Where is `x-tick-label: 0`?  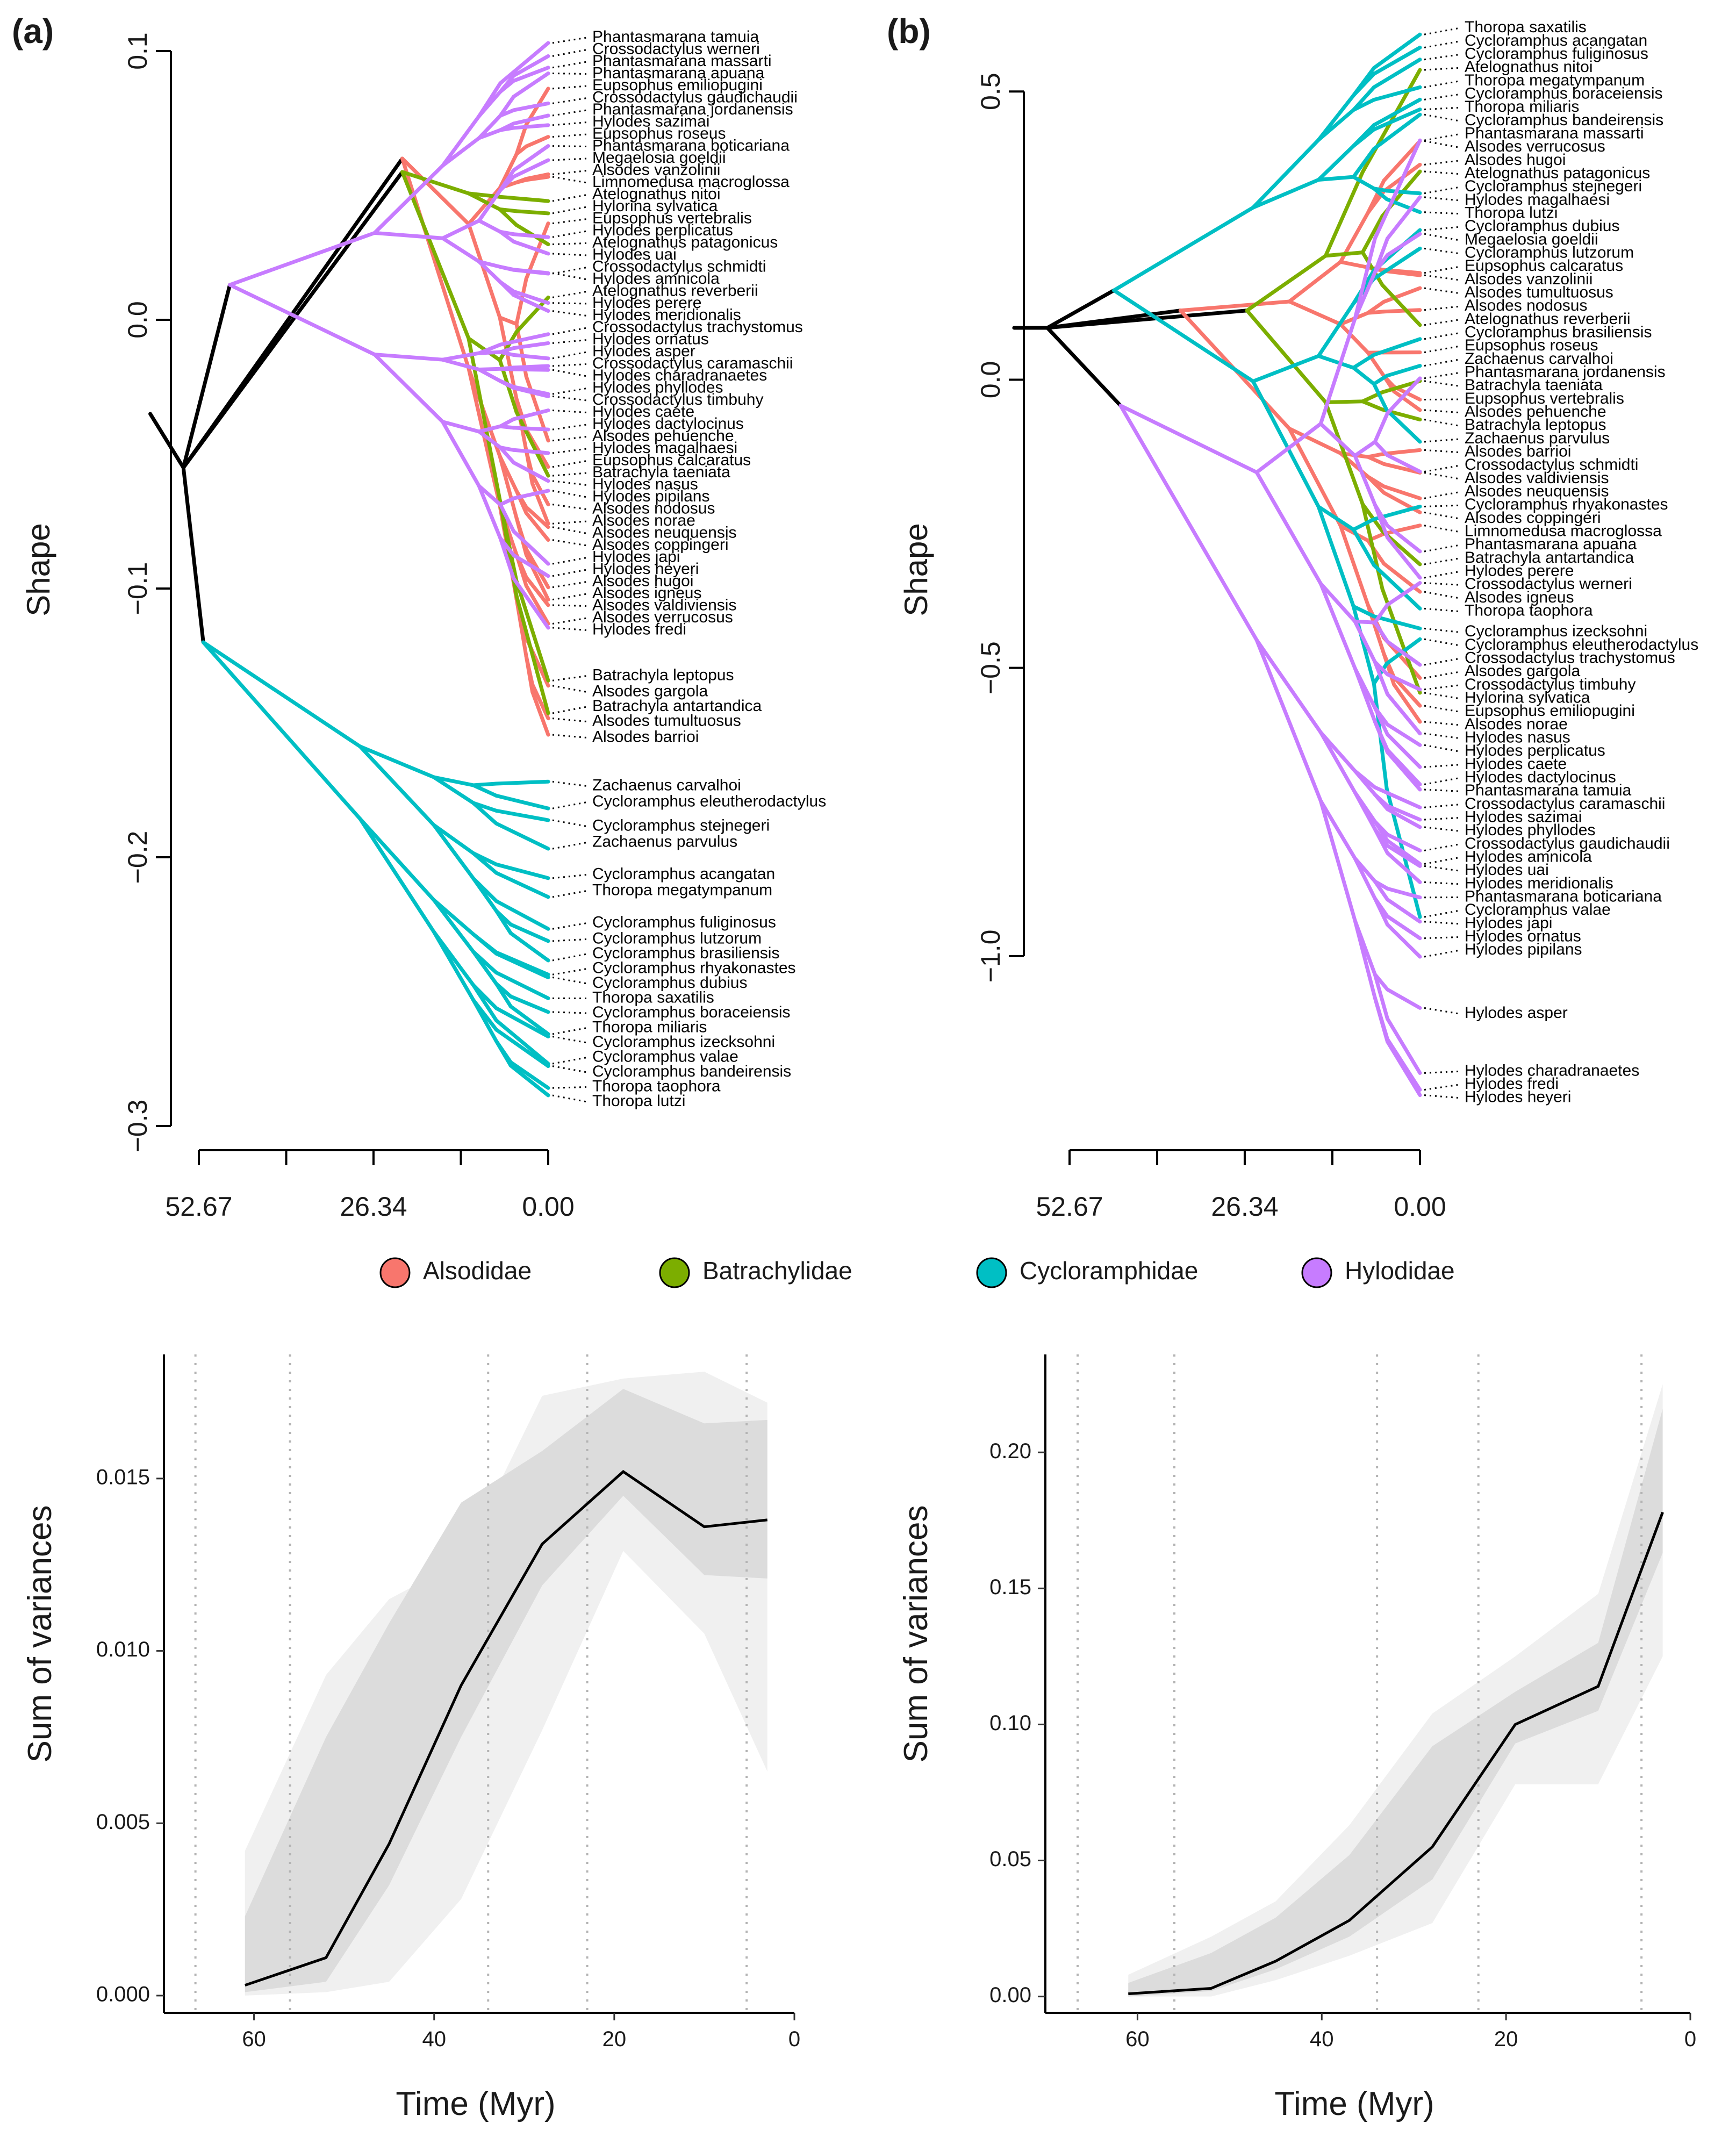
x-tick-label: 0 is located at coordinates (1690, 2039).